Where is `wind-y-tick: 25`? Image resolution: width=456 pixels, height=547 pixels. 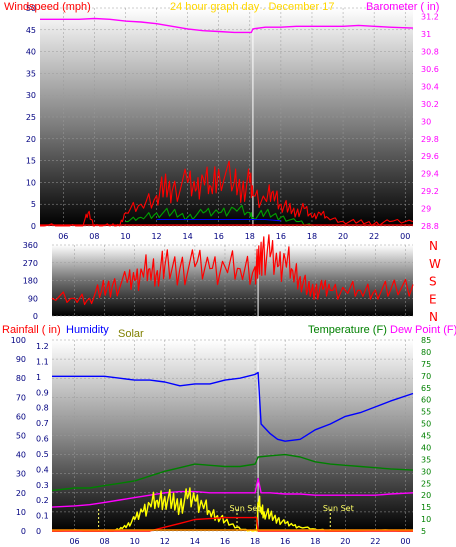
wind-y-tick: 25 is located at coordinates (31, 117).